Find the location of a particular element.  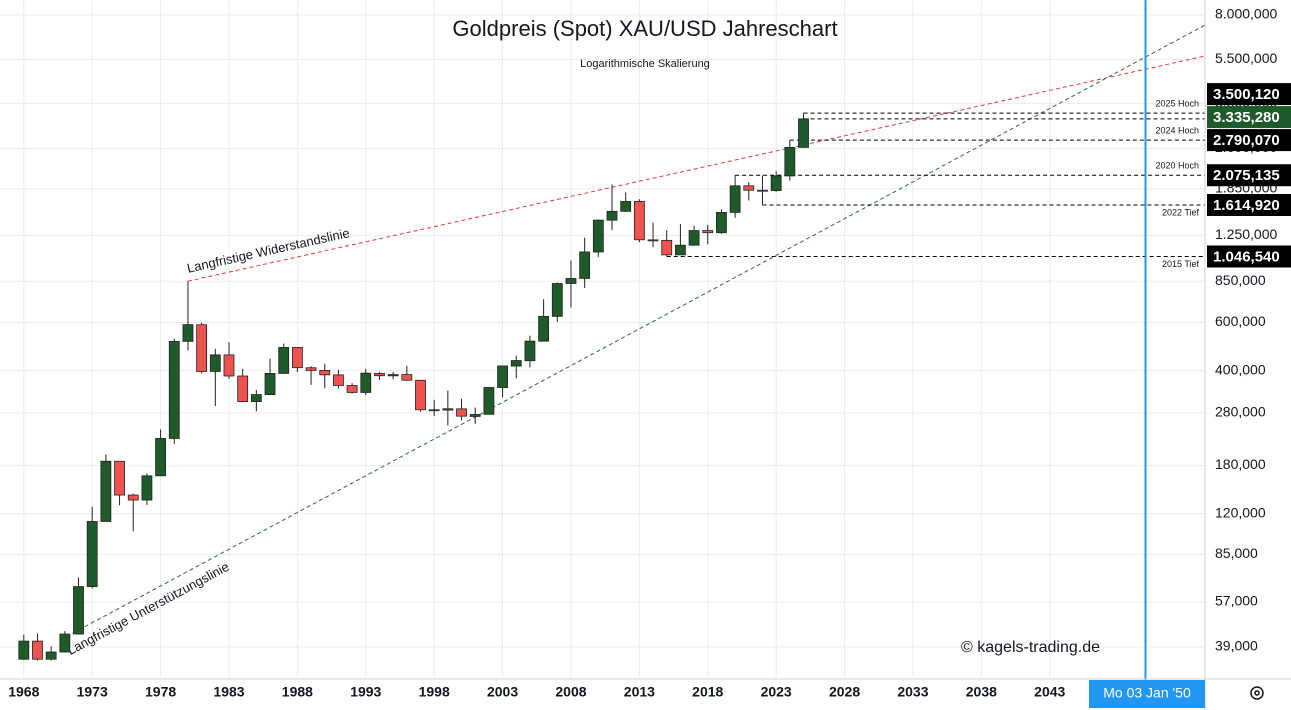

settings-icon-core is located at coordinates (1257, 693).